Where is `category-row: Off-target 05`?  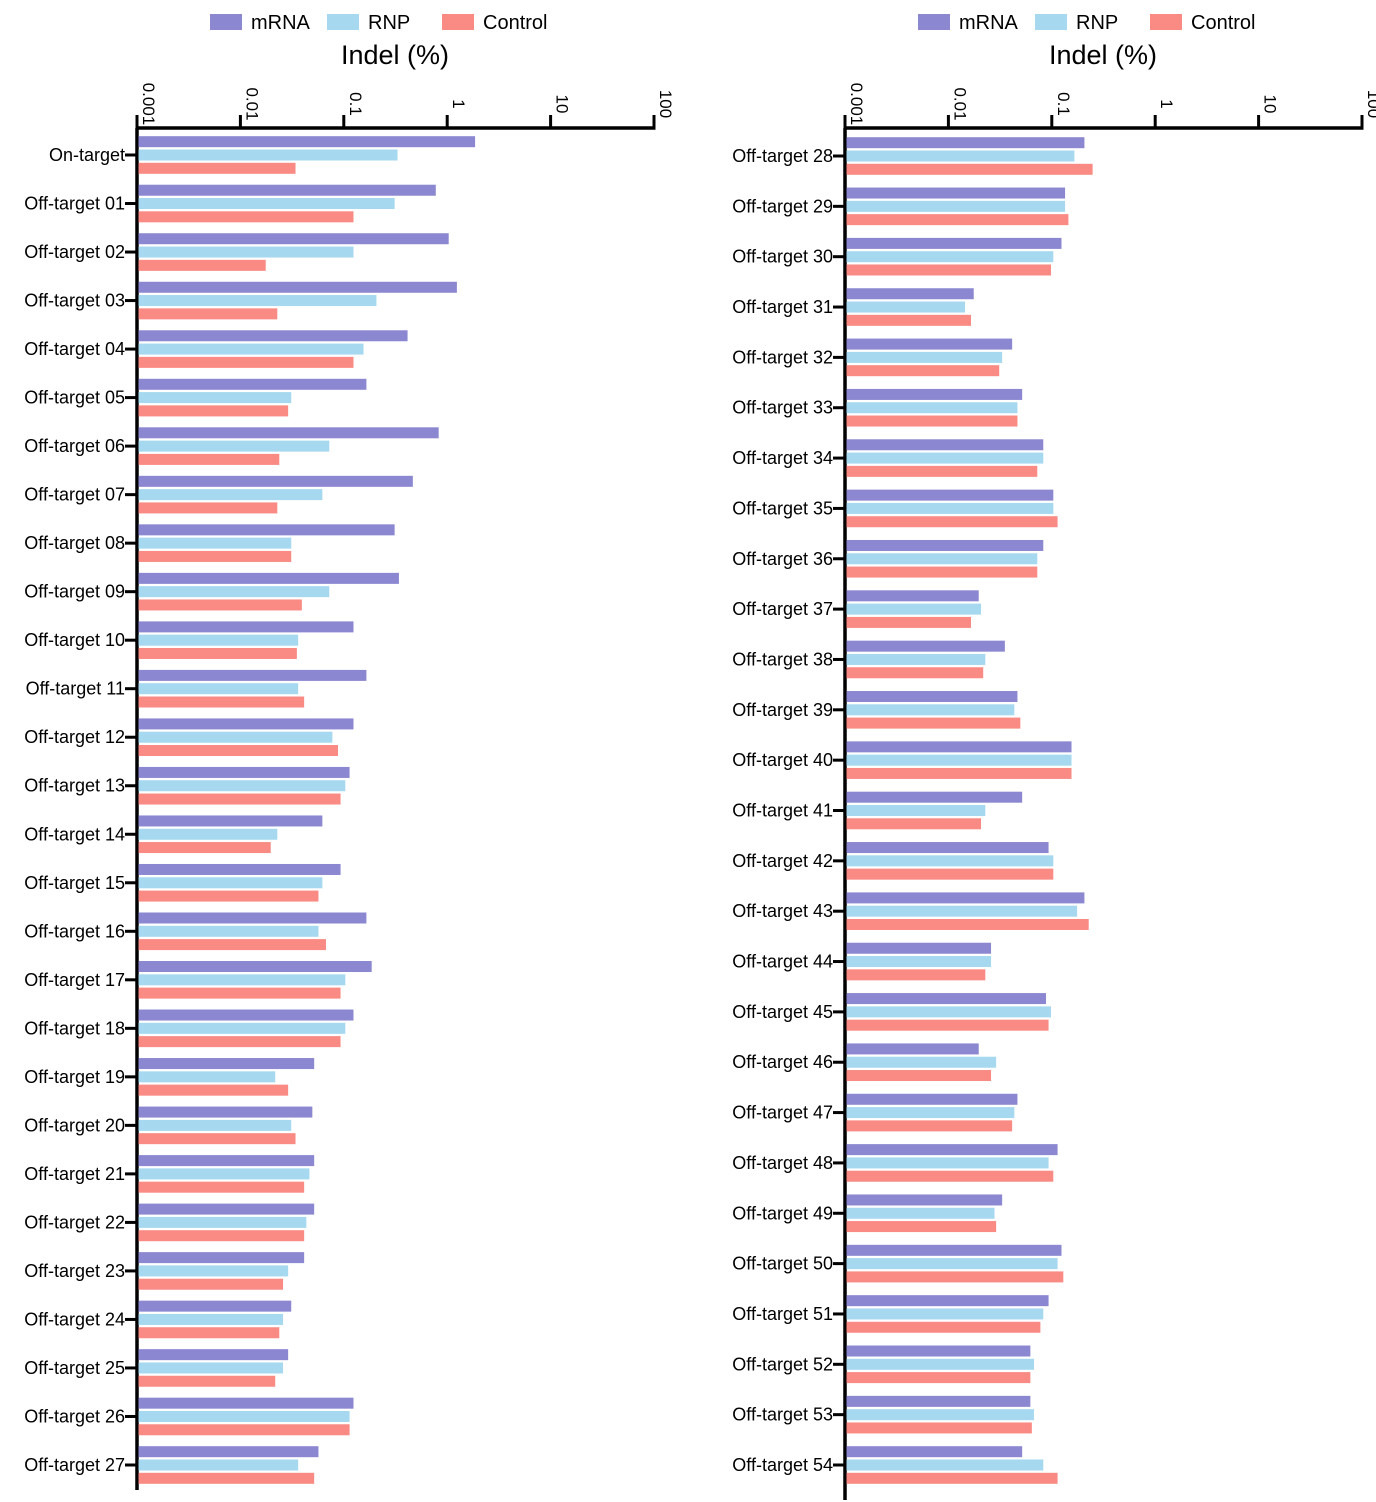 category-row: Off-target 05 is located at coordinates (195, 397).